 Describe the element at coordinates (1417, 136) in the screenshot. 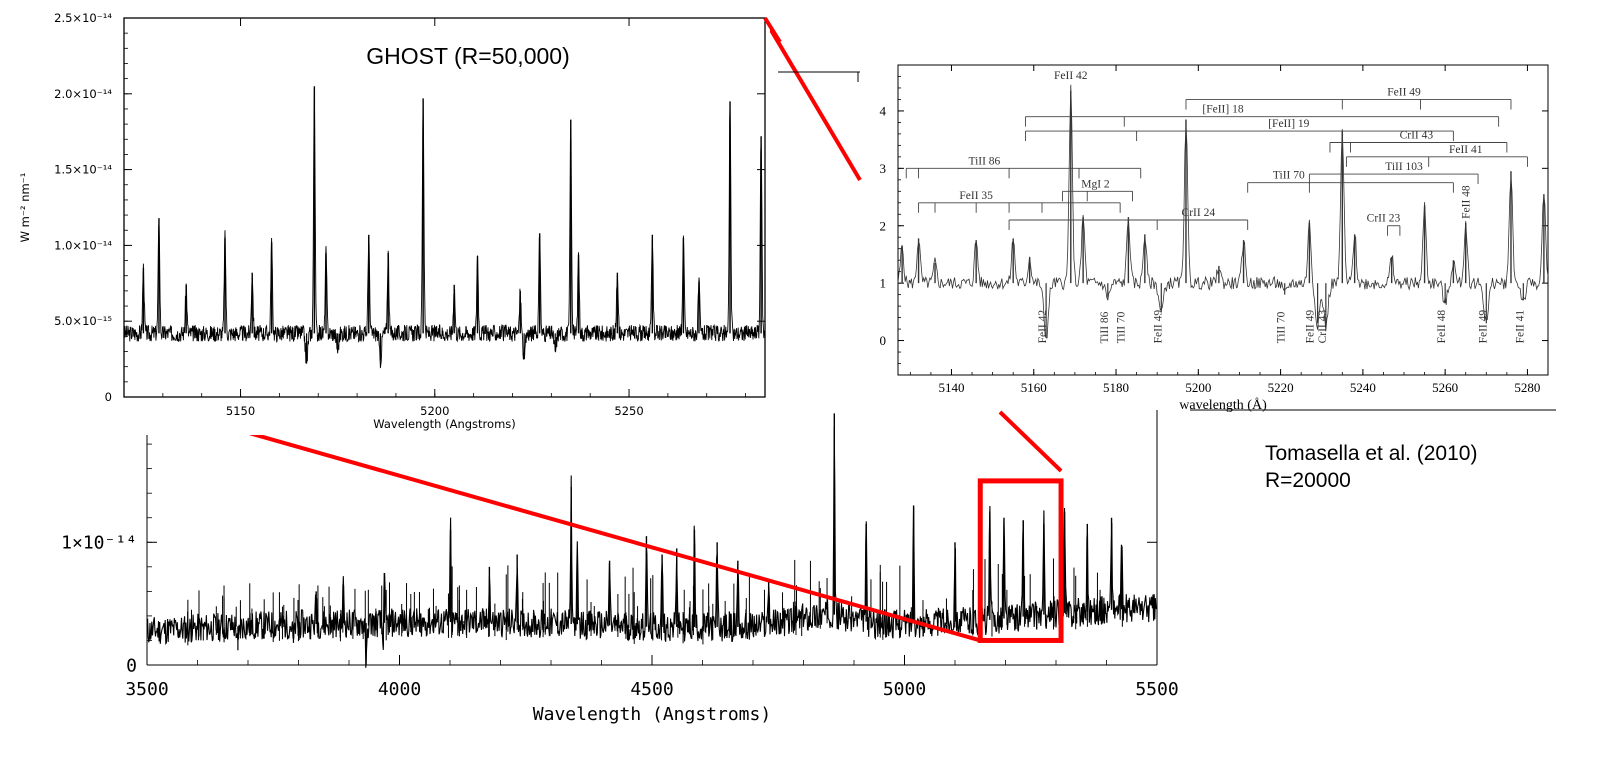

I see `multiplet-label: CrII 43` at that location.